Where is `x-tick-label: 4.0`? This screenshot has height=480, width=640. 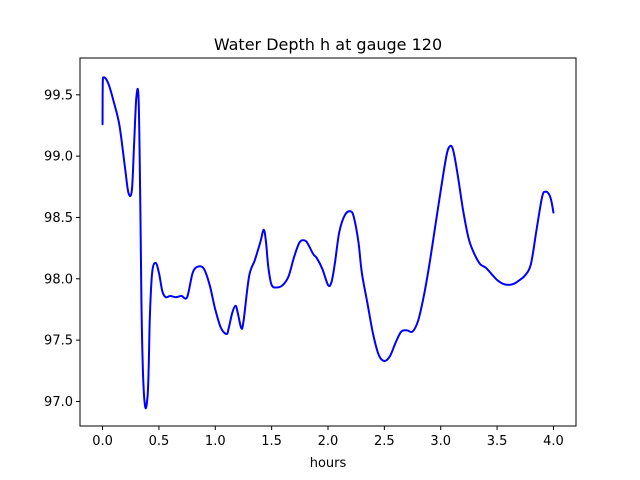 x-tick-label: 4.0 is located at coordinates (553, 441).